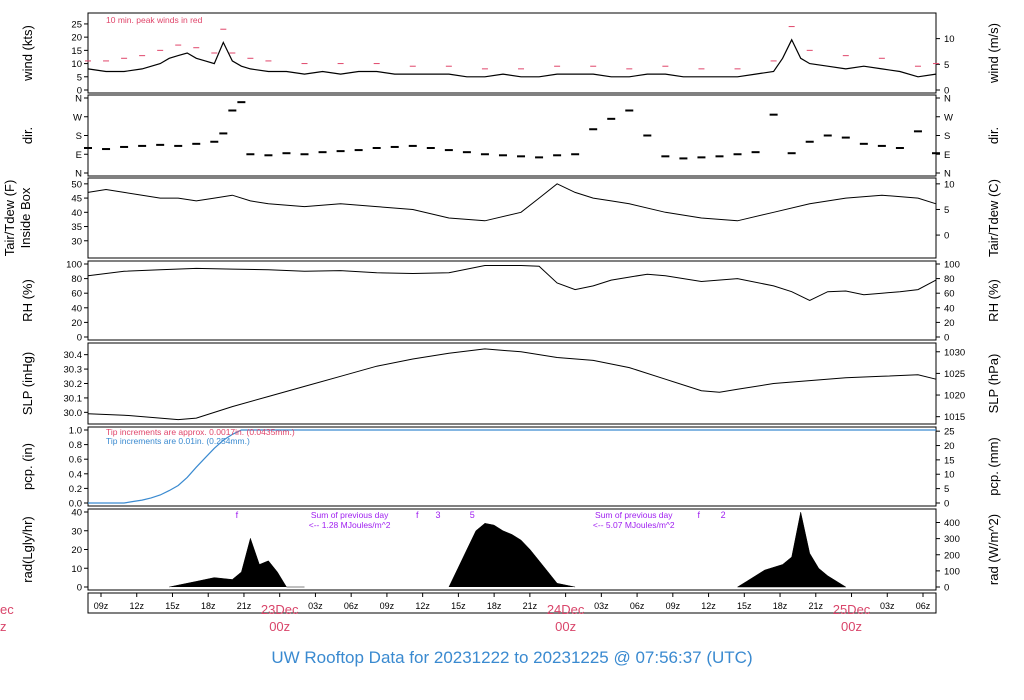  I want to click on rad-marker: 5, so click(472, 515).